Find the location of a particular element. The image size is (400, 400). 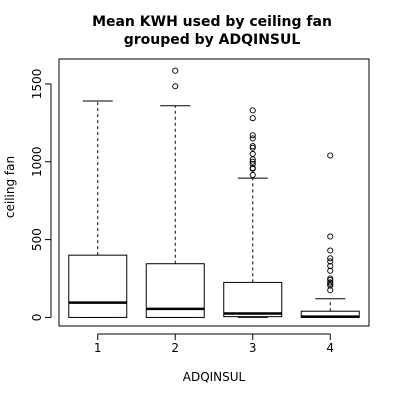

y-tick-label: 500 is located at coordinates (37, 239).